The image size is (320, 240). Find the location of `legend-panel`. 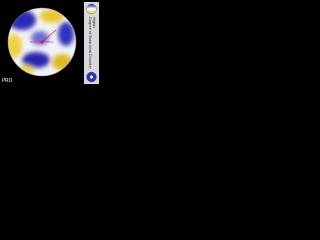

legend-panel is located at coordinates (91, 43).